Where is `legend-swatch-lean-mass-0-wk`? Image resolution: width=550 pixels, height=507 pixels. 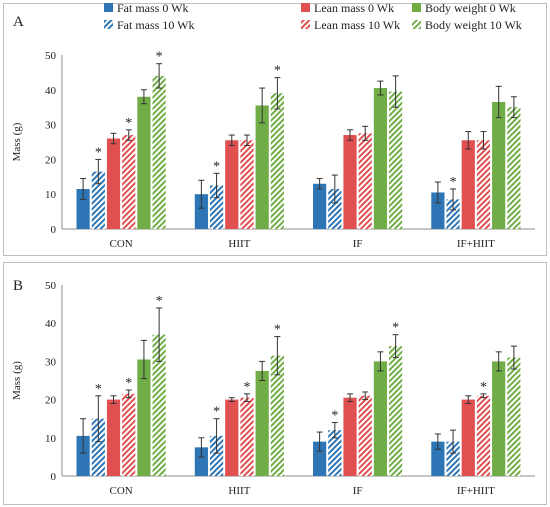 legend-swatch-lean-mass-0-wk is located at coordinates (305, 7).